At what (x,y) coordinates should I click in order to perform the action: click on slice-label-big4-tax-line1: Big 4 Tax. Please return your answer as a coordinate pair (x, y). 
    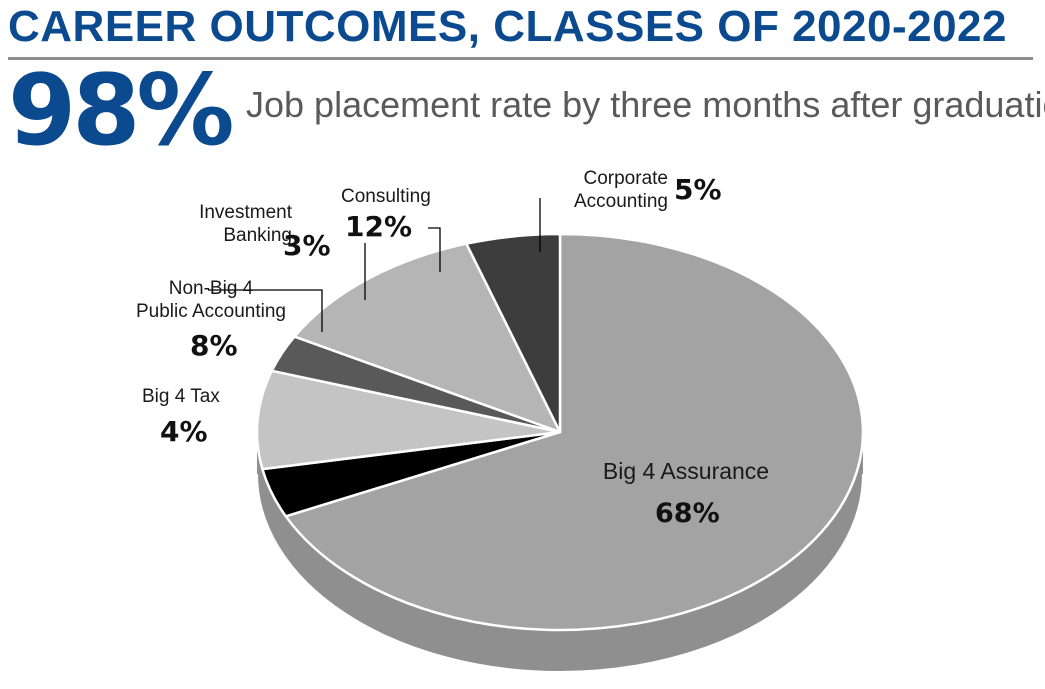
    Looking at the image, I should click on (181, 396).